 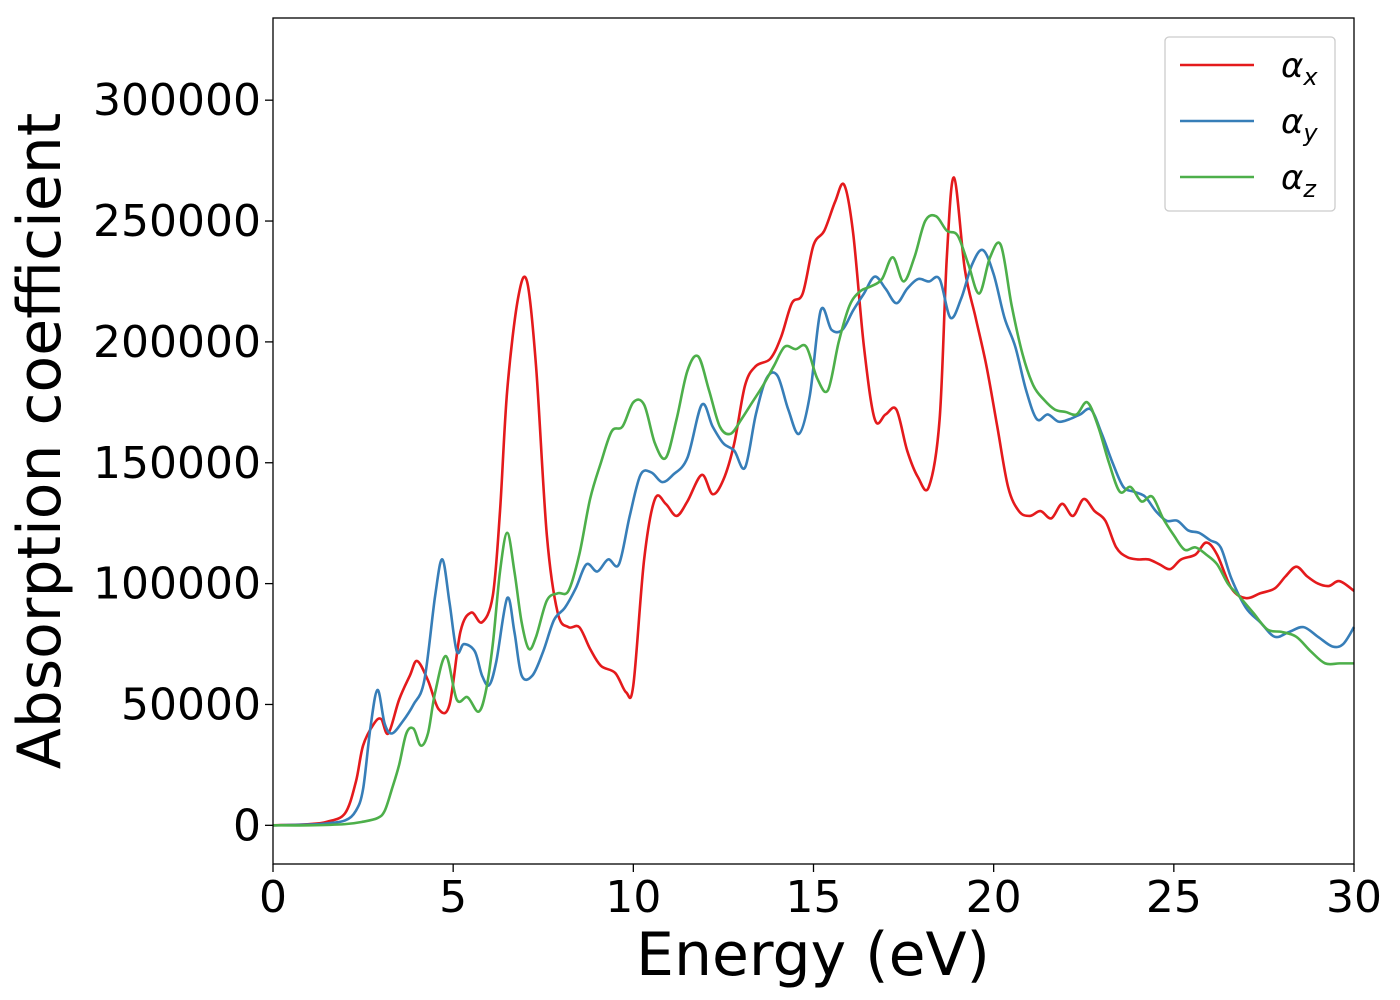 I want to click on y-axis-label: Absorption coefficient, so click(x=40, y=441).